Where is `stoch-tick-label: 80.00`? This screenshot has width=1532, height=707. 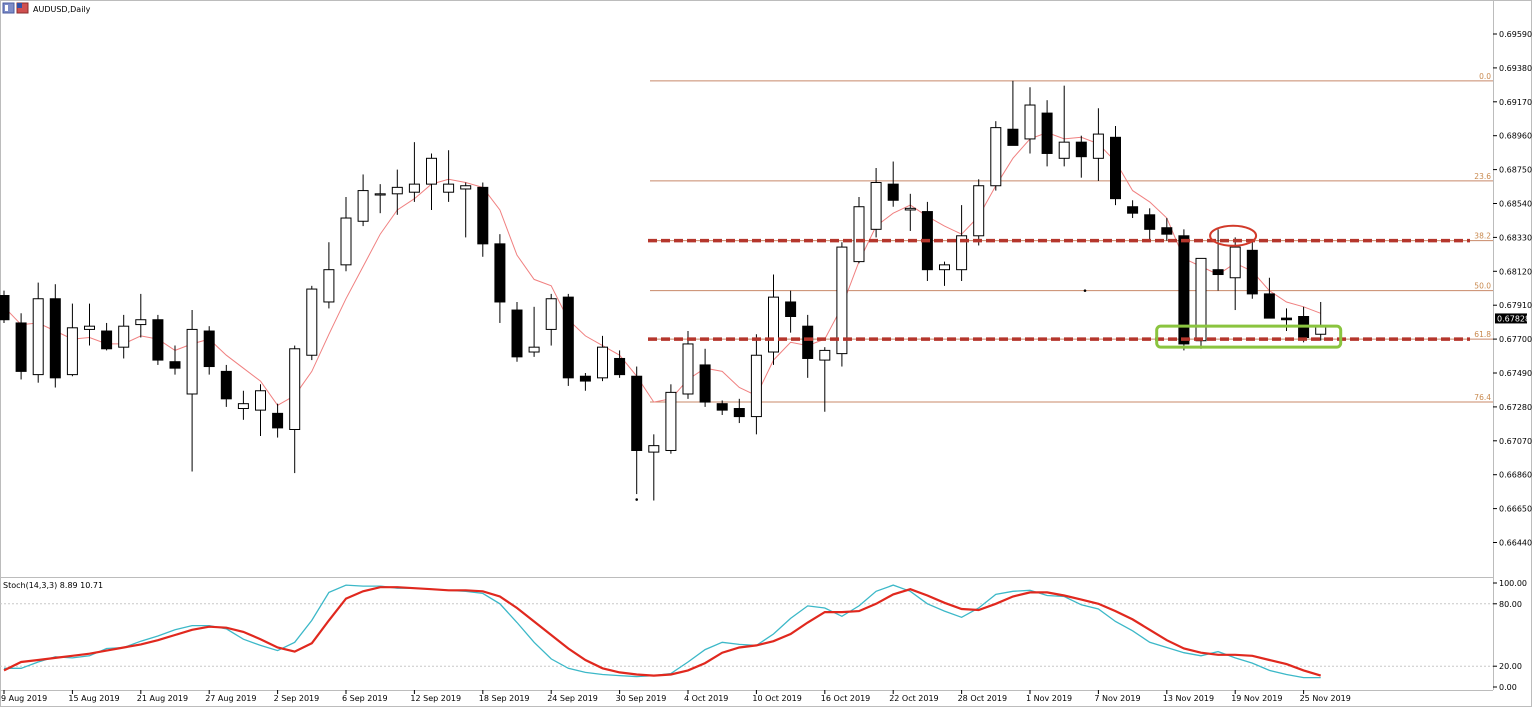
stoch-tick-label: 80.00 is located at coordinates (1510, 604).